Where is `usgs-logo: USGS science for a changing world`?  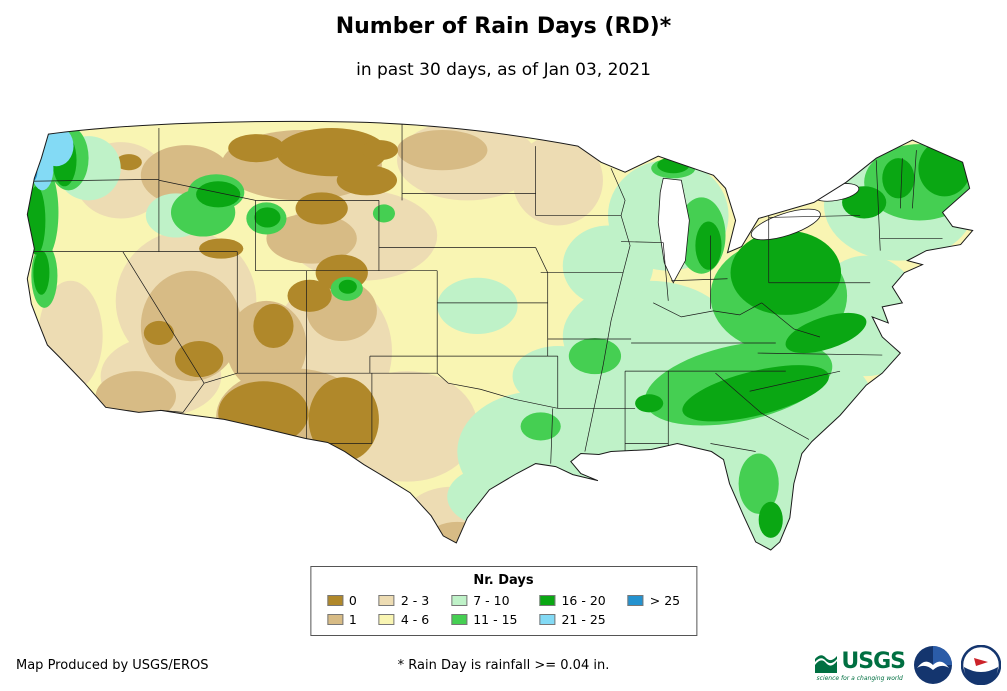
usgs-logo: USGS science for a changing world is located at coordinates (860, 665).